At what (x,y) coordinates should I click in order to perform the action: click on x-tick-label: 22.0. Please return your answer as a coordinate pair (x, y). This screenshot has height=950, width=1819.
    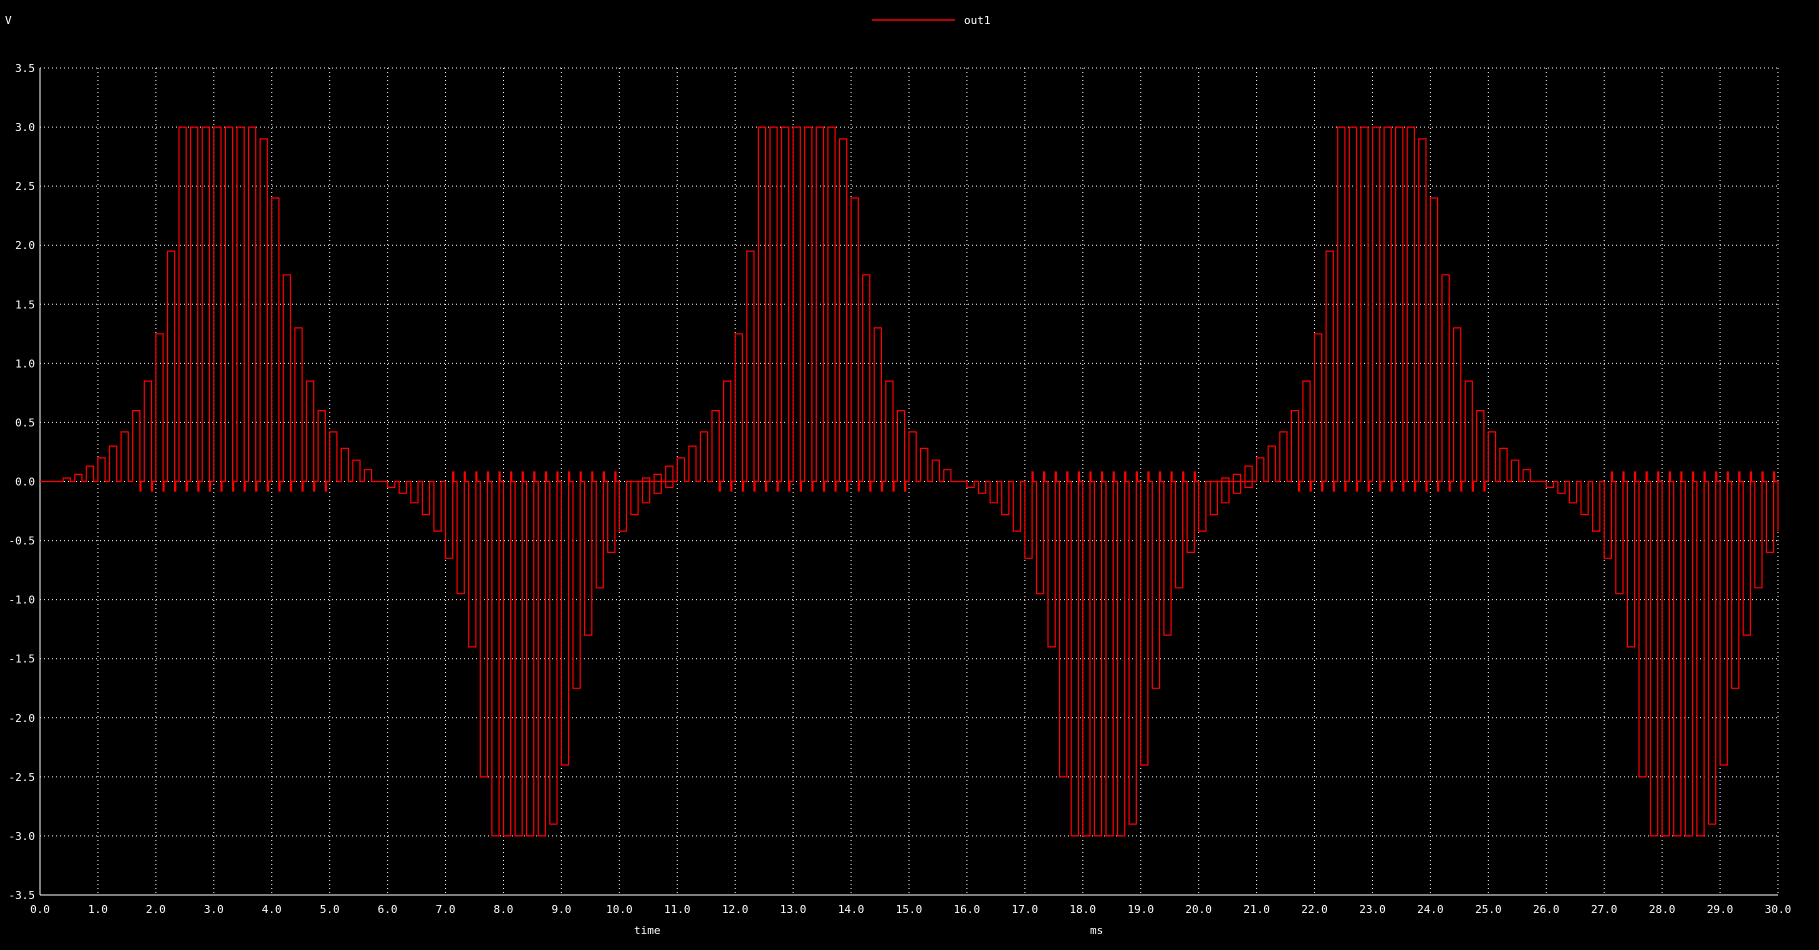
    Looking at the image, I should click on (1314, 909).